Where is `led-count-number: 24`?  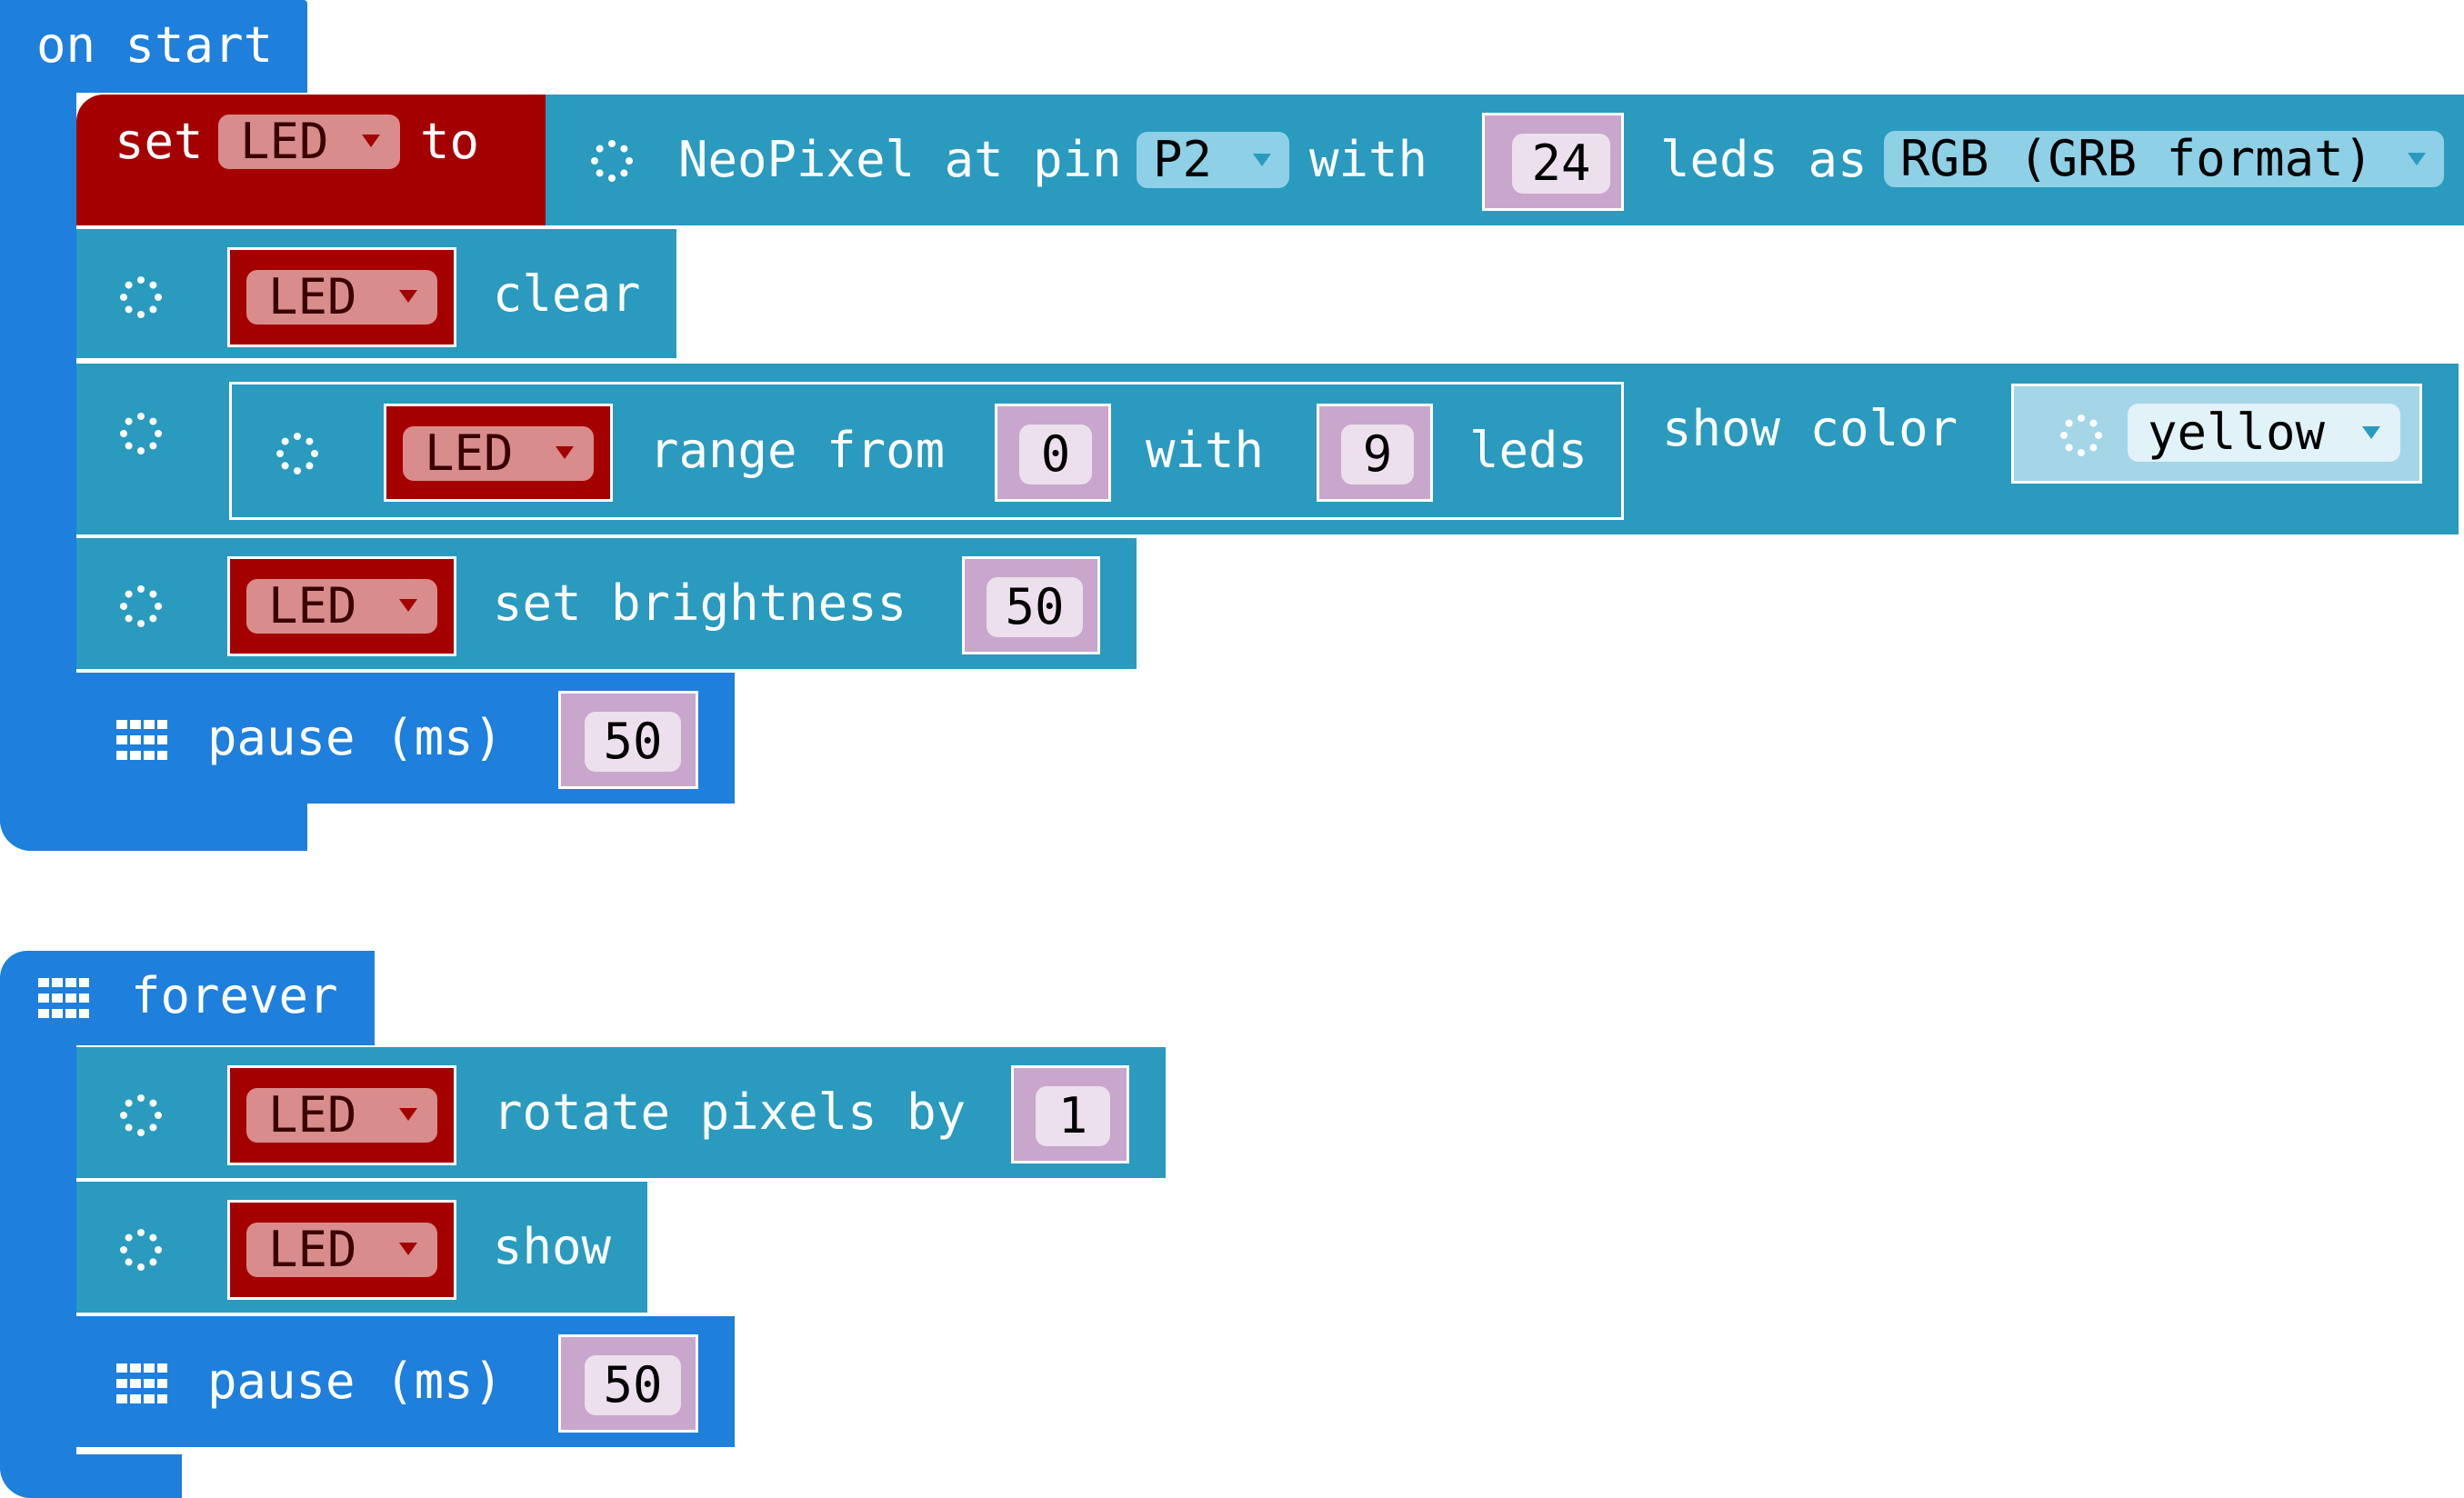 led-count-number: 24 is located at coordinates (1553, 162).